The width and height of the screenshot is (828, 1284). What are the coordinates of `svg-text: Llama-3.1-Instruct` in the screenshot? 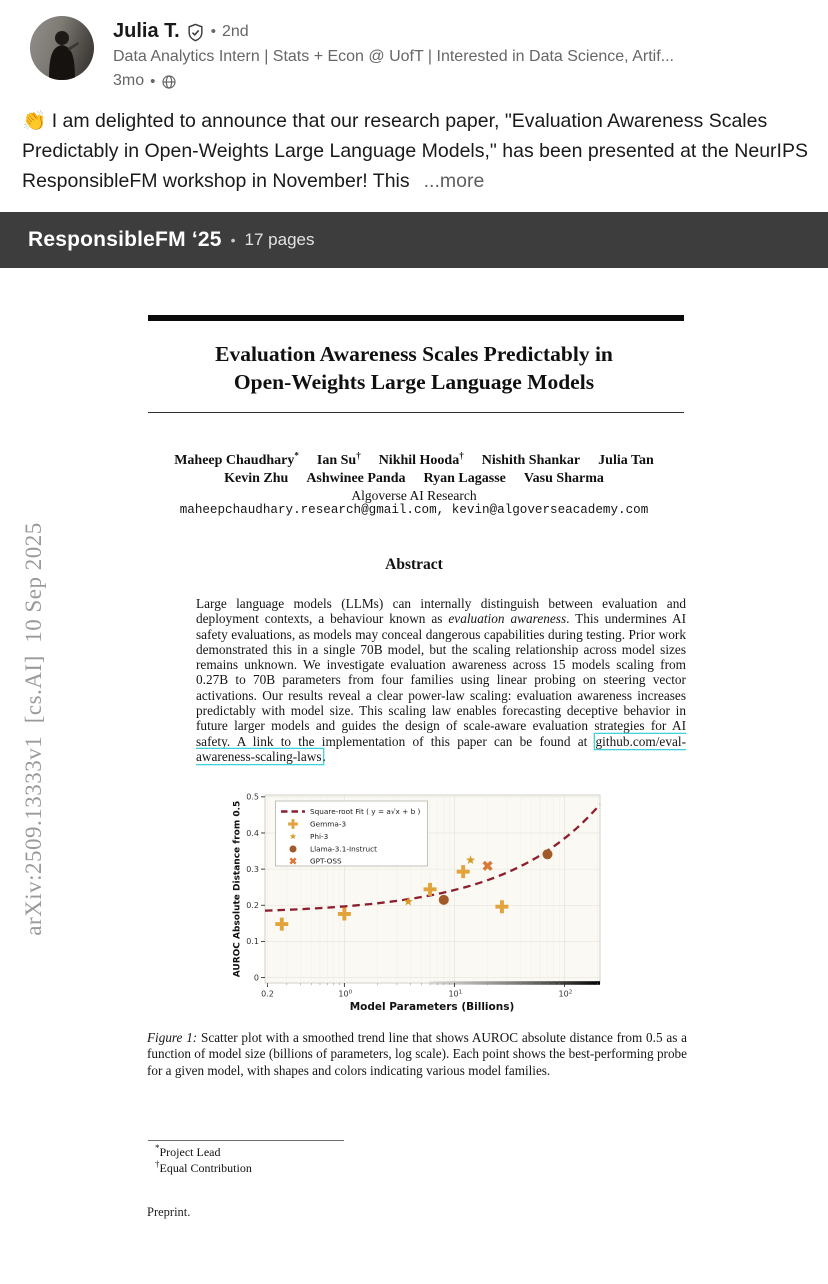 It's located at (343, 849).